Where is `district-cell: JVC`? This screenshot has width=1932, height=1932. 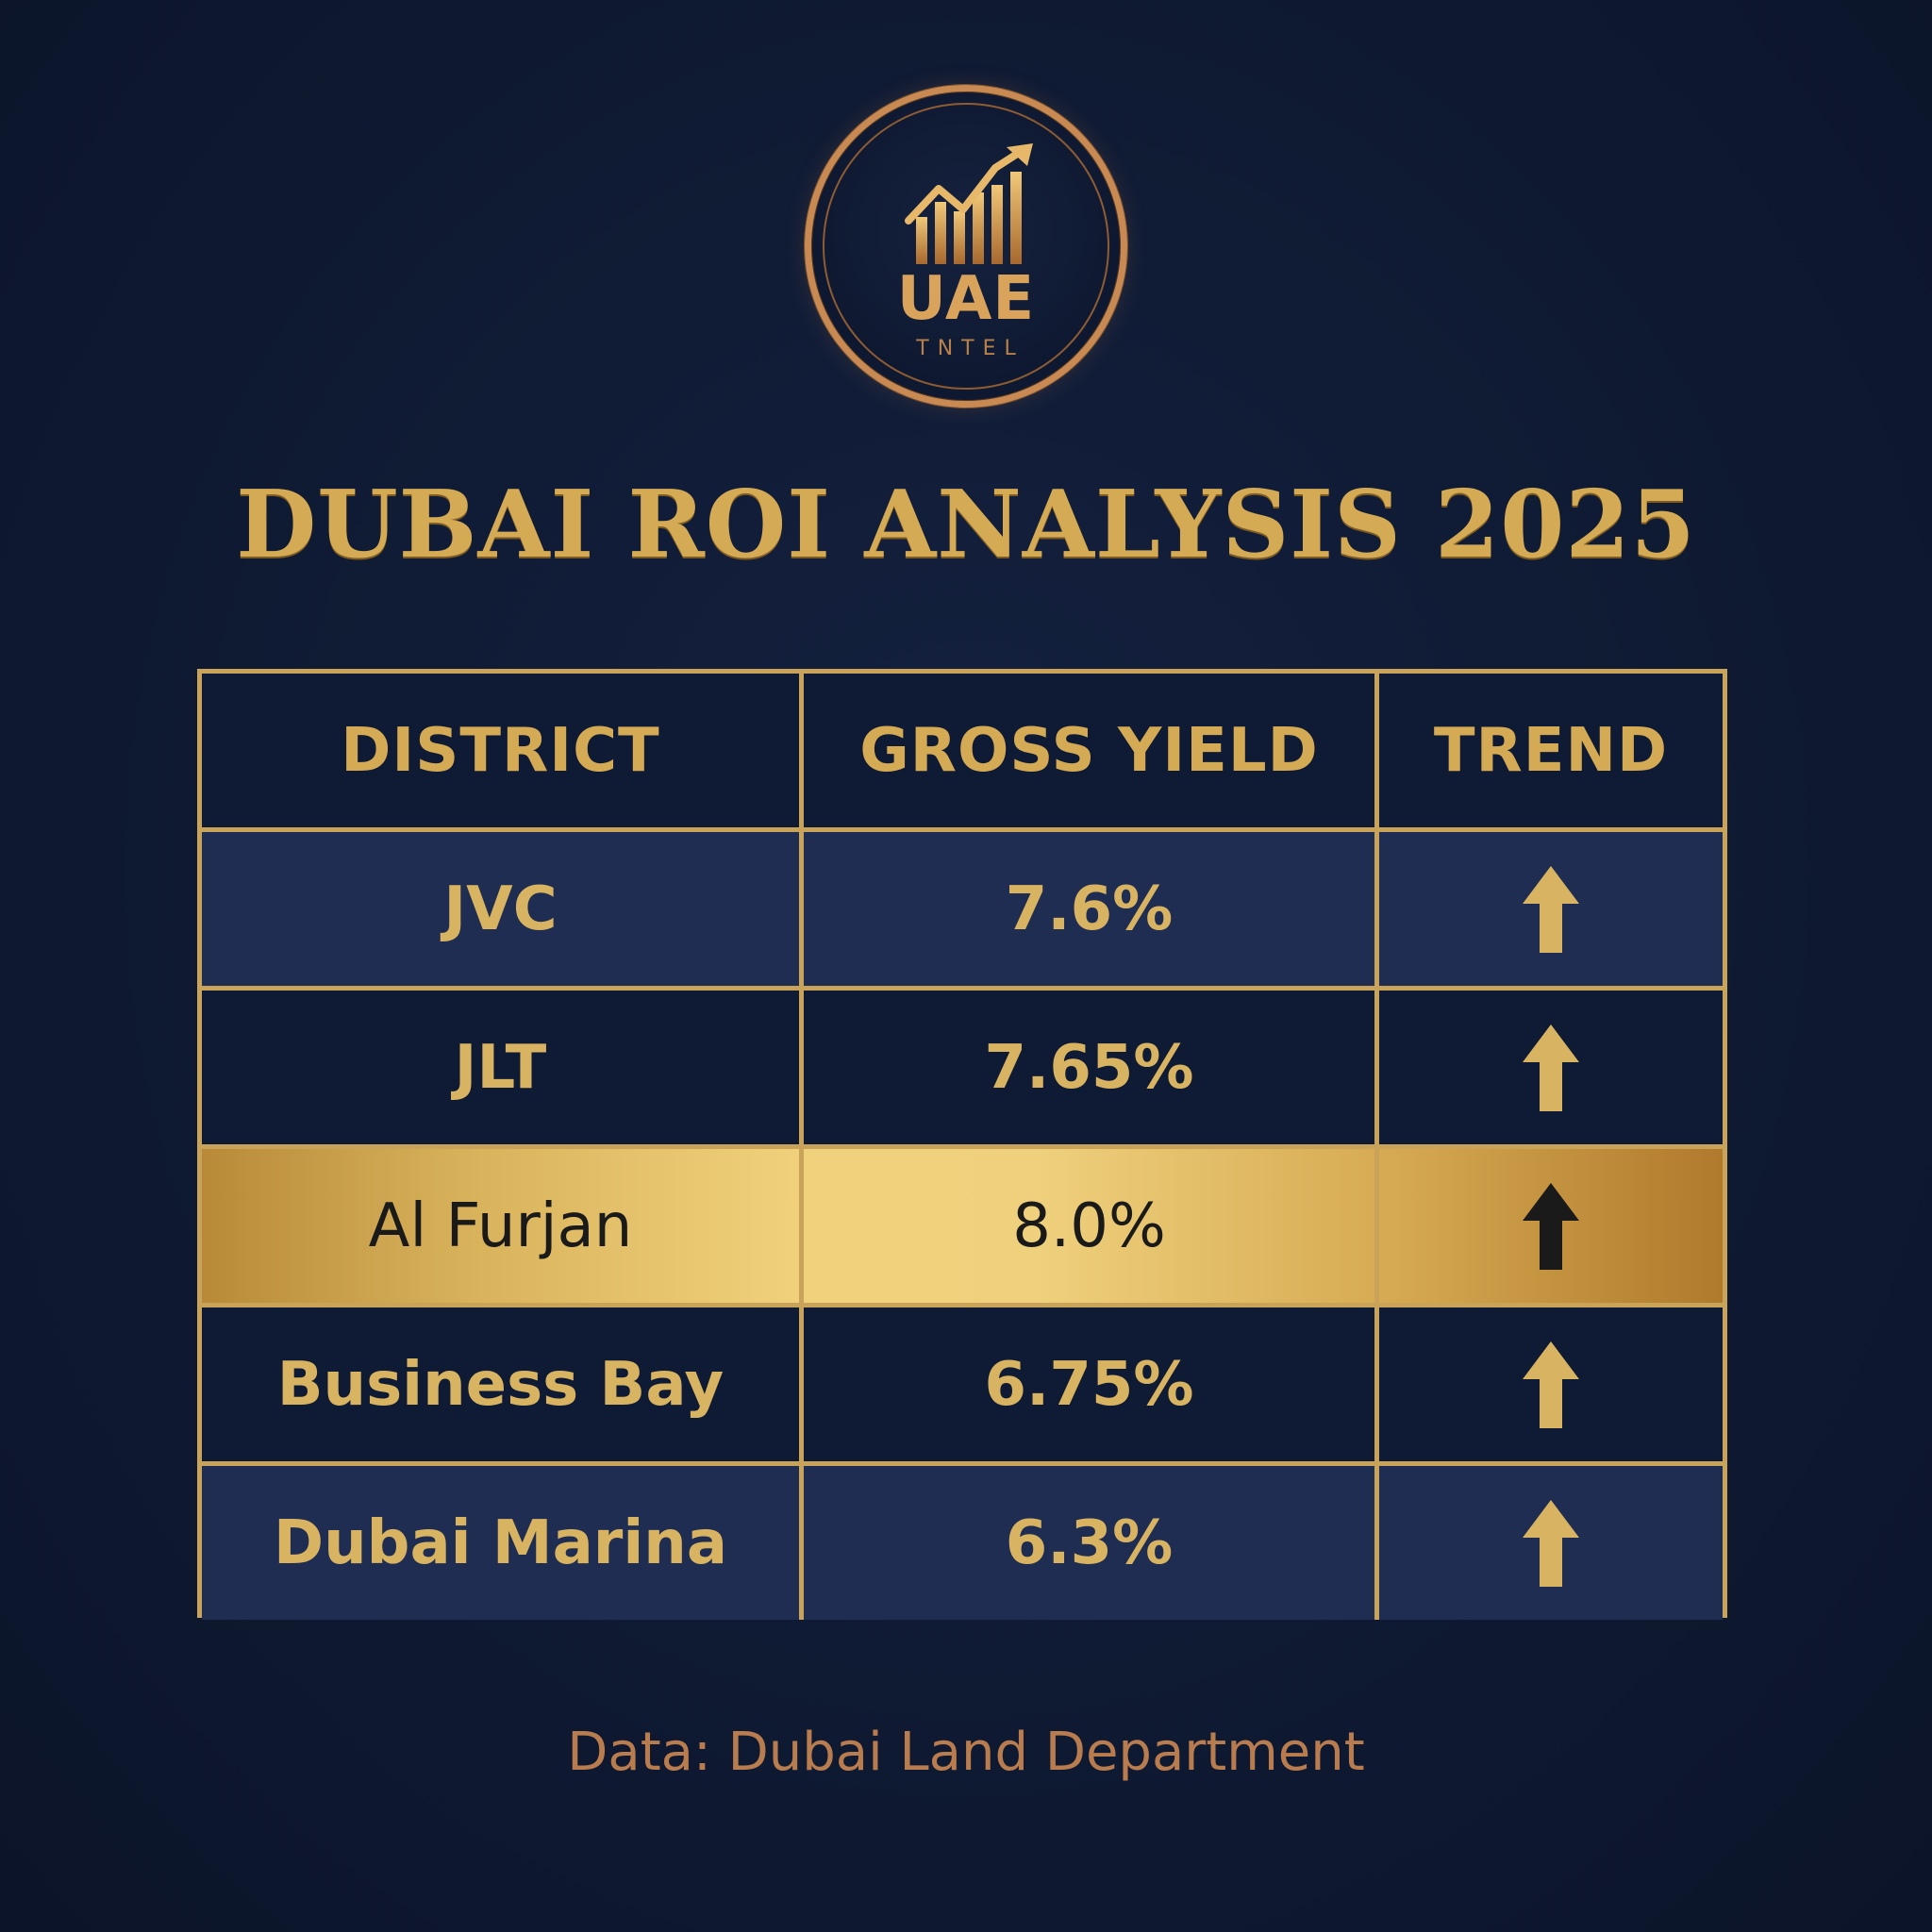
district-cell: JVC is located at coordinates (501, 909).